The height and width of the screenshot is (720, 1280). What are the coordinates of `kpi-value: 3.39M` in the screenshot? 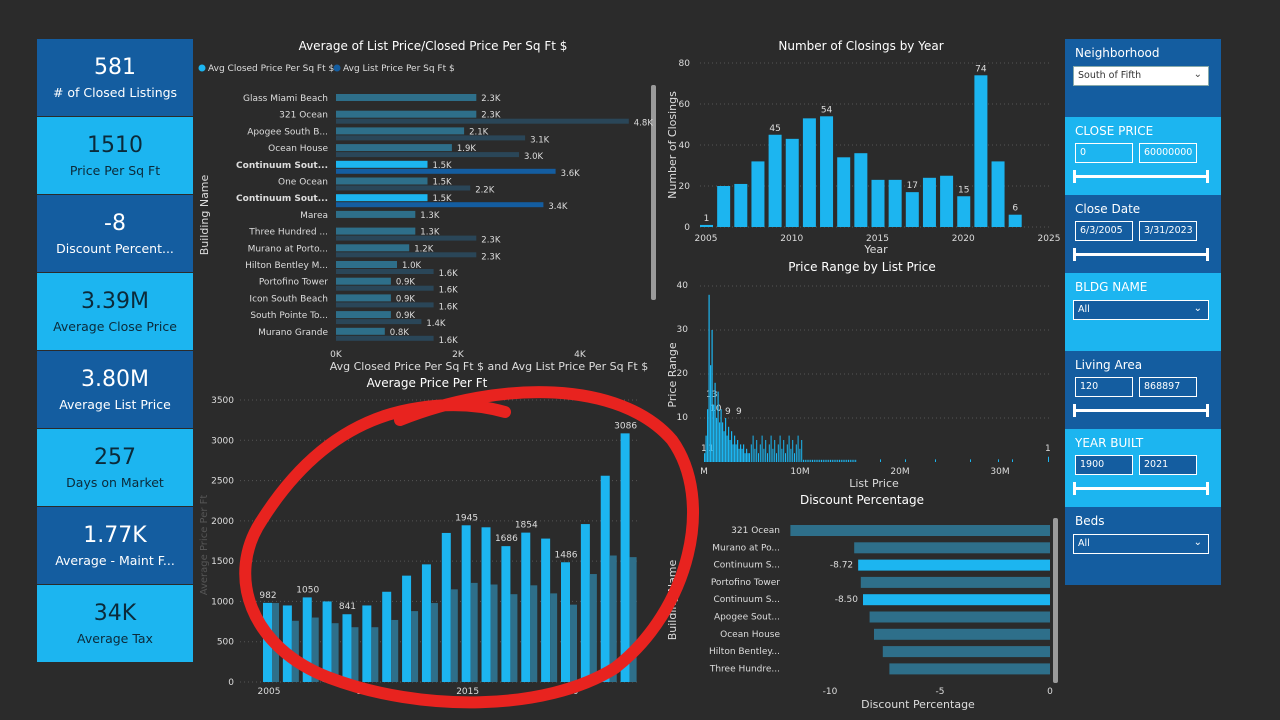 It's located at (115, 301).